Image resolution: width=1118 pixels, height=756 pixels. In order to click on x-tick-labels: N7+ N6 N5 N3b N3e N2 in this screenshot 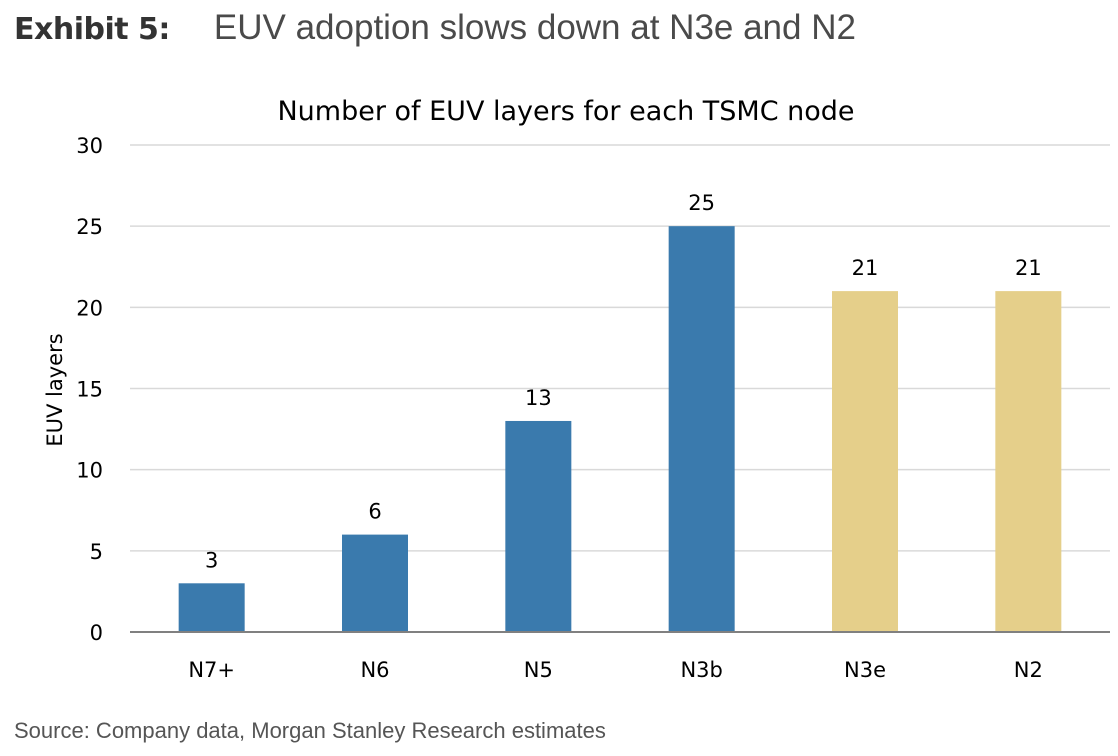, I will do `click(615, 670)`.